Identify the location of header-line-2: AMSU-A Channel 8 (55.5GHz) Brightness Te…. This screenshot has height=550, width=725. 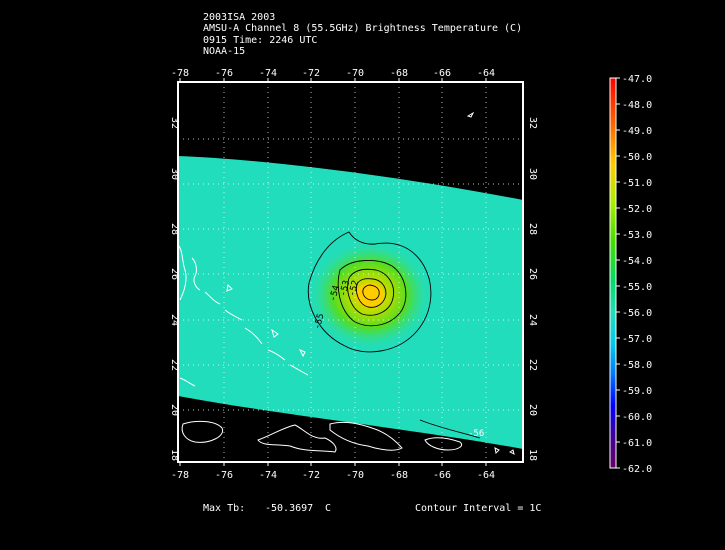
(363, 28).